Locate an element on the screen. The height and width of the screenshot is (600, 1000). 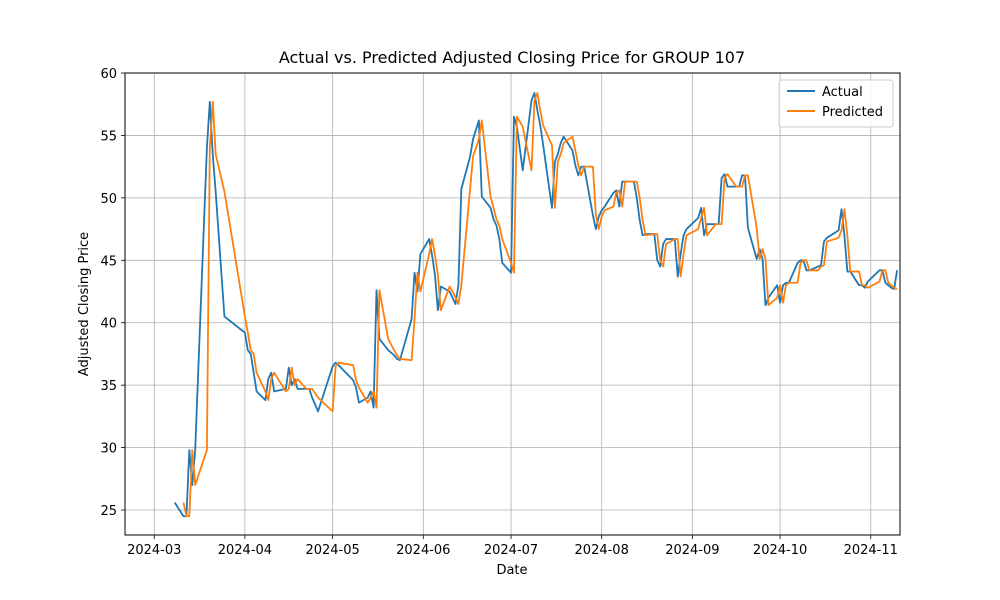
x-tick-label: 2024-08 is located at coordinates (602, 550).